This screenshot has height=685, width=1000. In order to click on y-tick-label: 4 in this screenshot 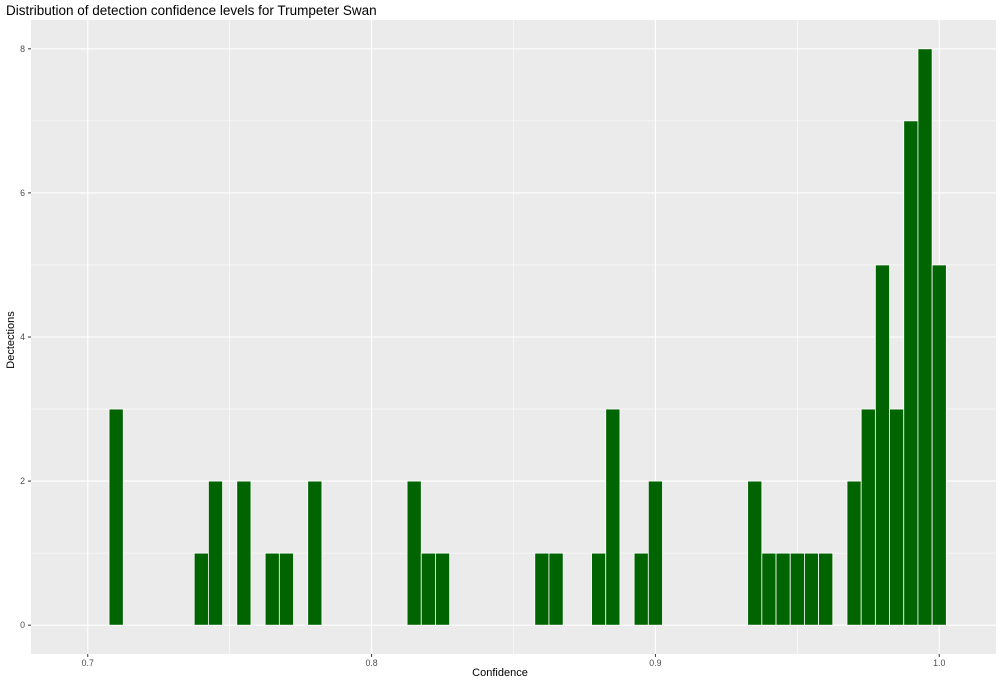, I will do `click(22, 337)`.